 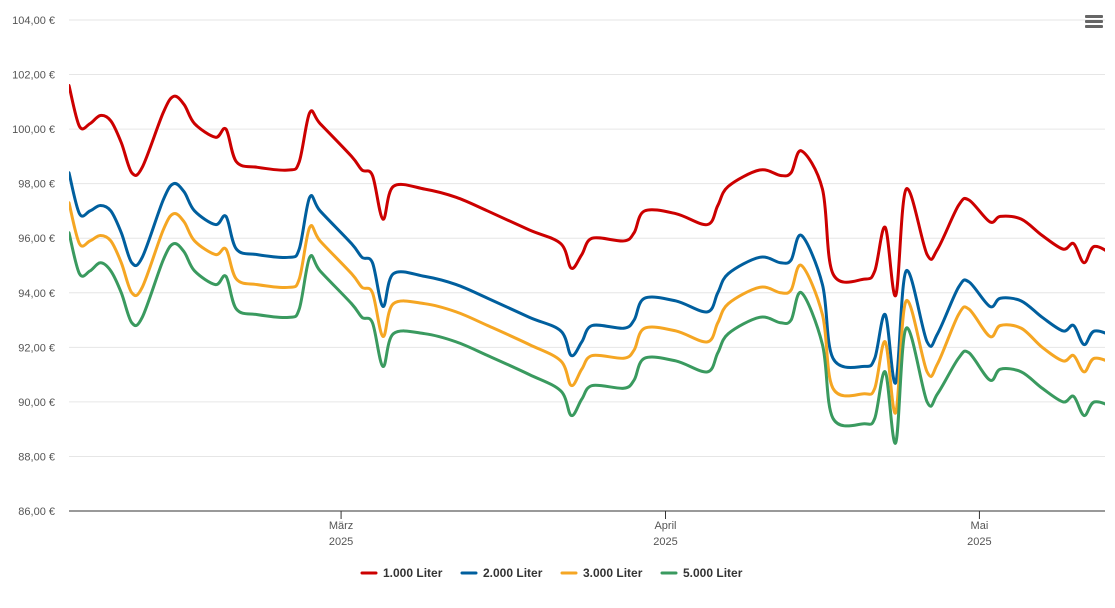 I want to click on legend-item: 5.000 Liter, so click(x=701, y=573).